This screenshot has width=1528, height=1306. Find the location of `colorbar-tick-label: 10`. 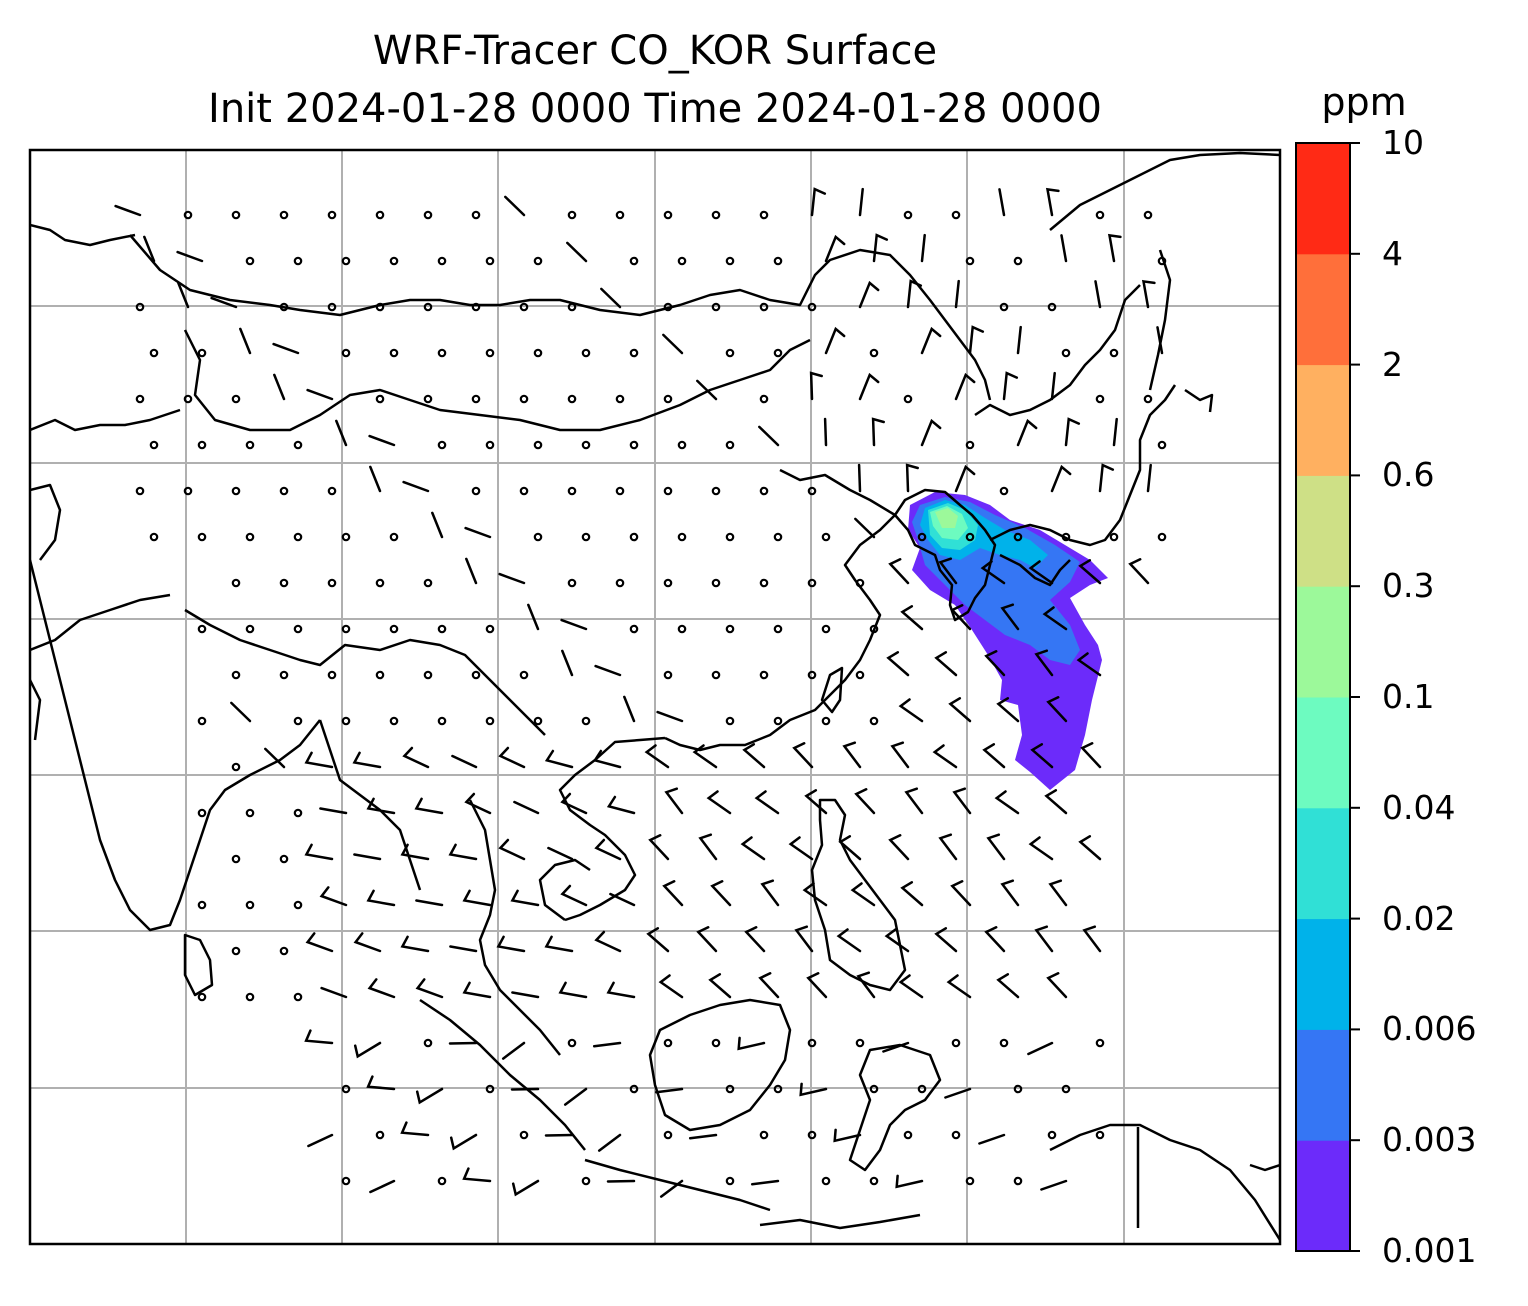

colorbar-tick-label: 10 is located at coordinates (1403, 142).